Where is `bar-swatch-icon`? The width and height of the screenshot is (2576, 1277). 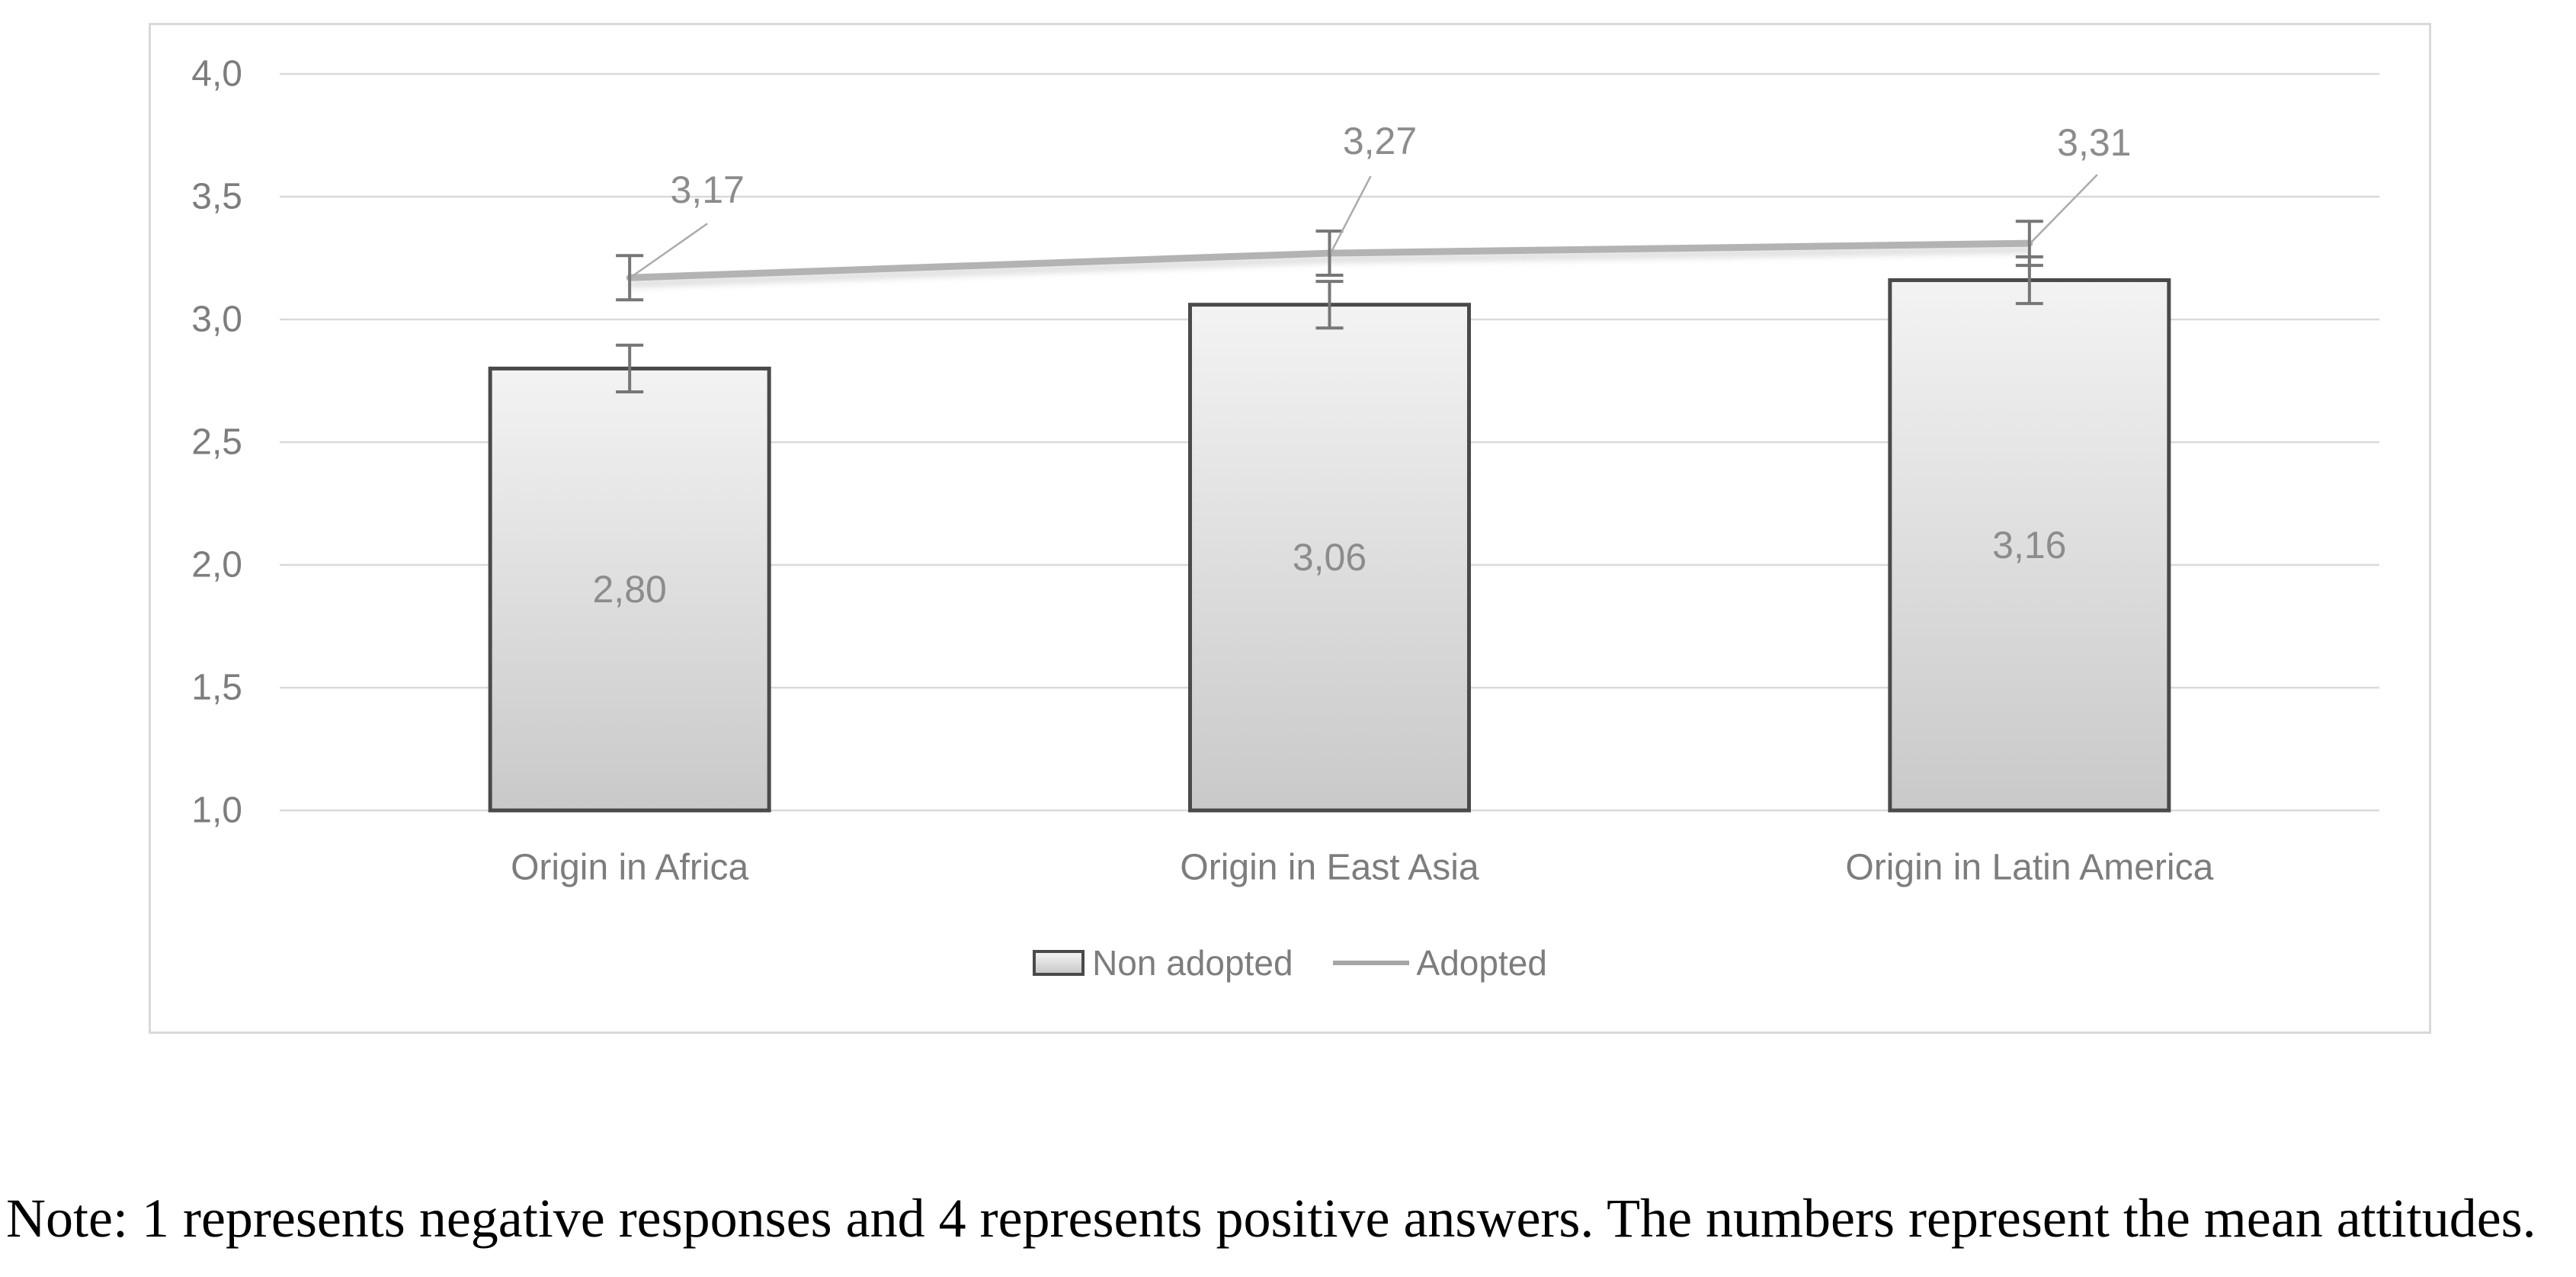 bar-swatch-icon is located at coordinates (1059, 963).